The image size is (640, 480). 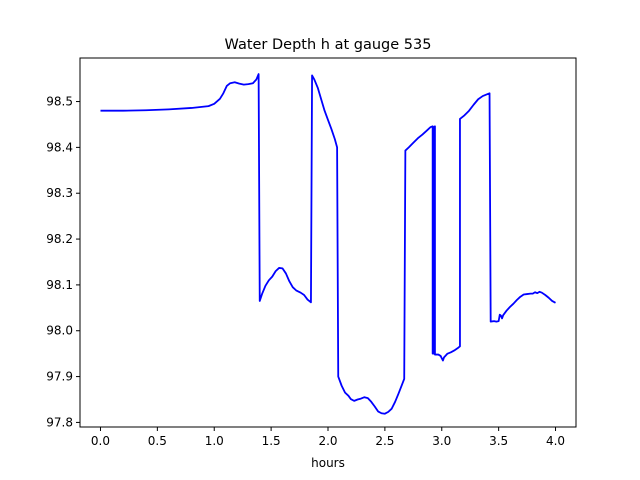 I want to click on y-tick-label: 97.8, so click(x=59, y=422).